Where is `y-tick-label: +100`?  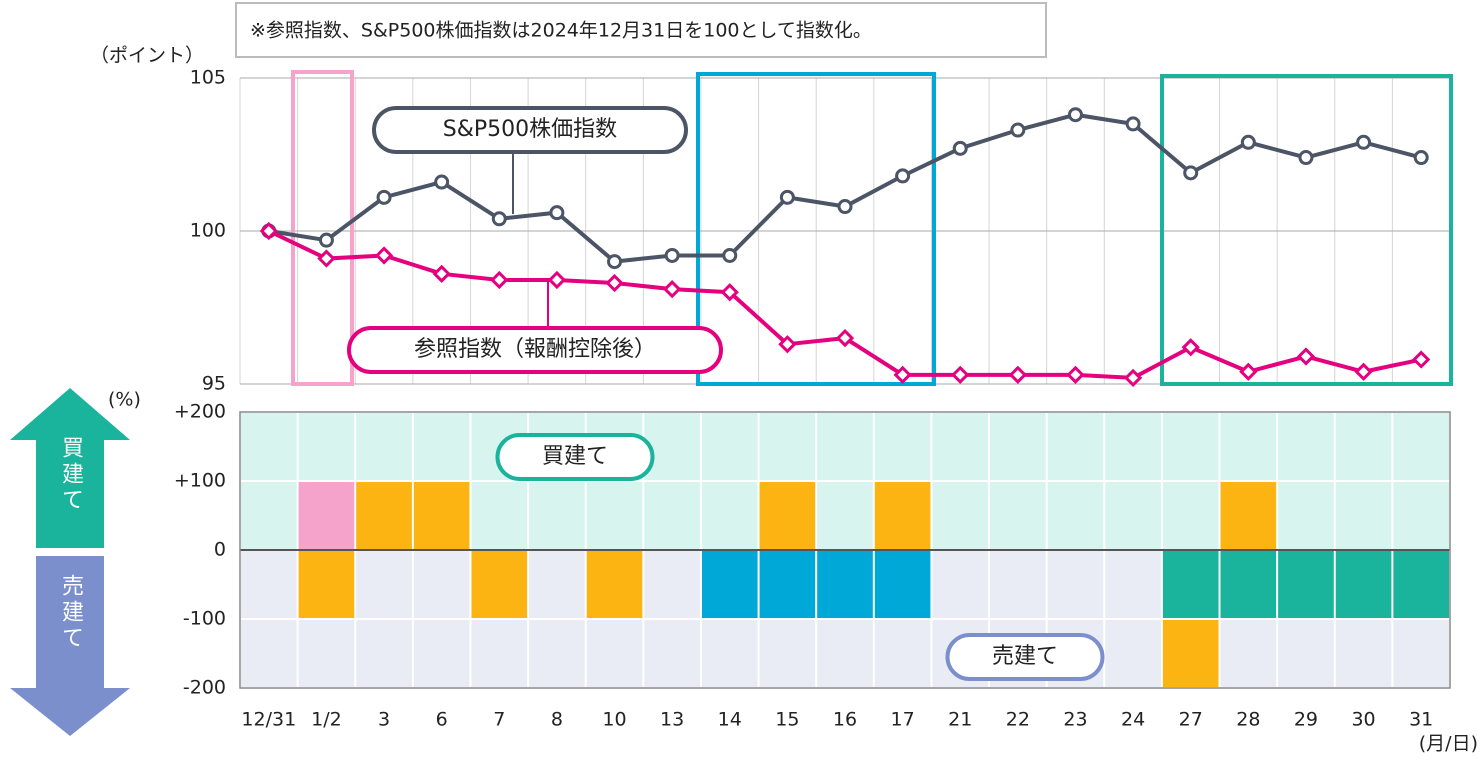
y-tick-label: +100 is located at coordinates (200, 481).